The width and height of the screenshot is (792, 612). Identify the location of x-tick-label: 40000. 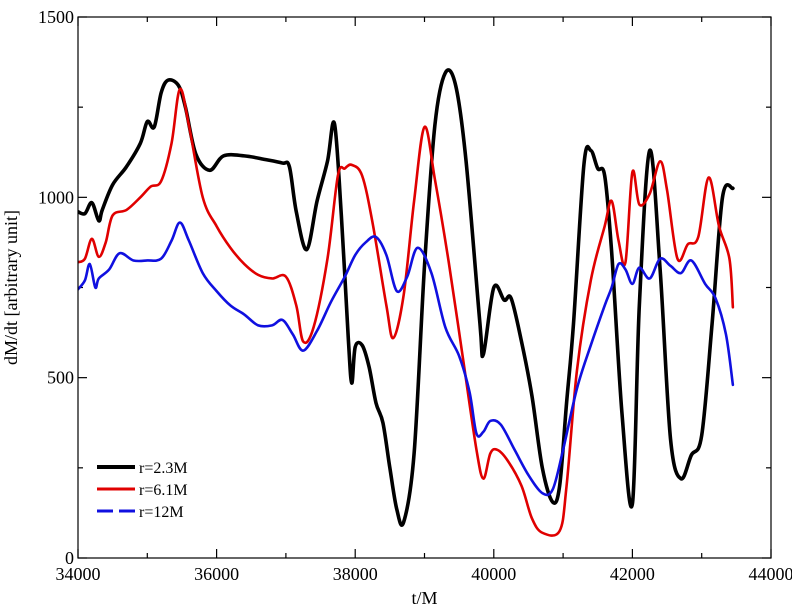
(493, 574).